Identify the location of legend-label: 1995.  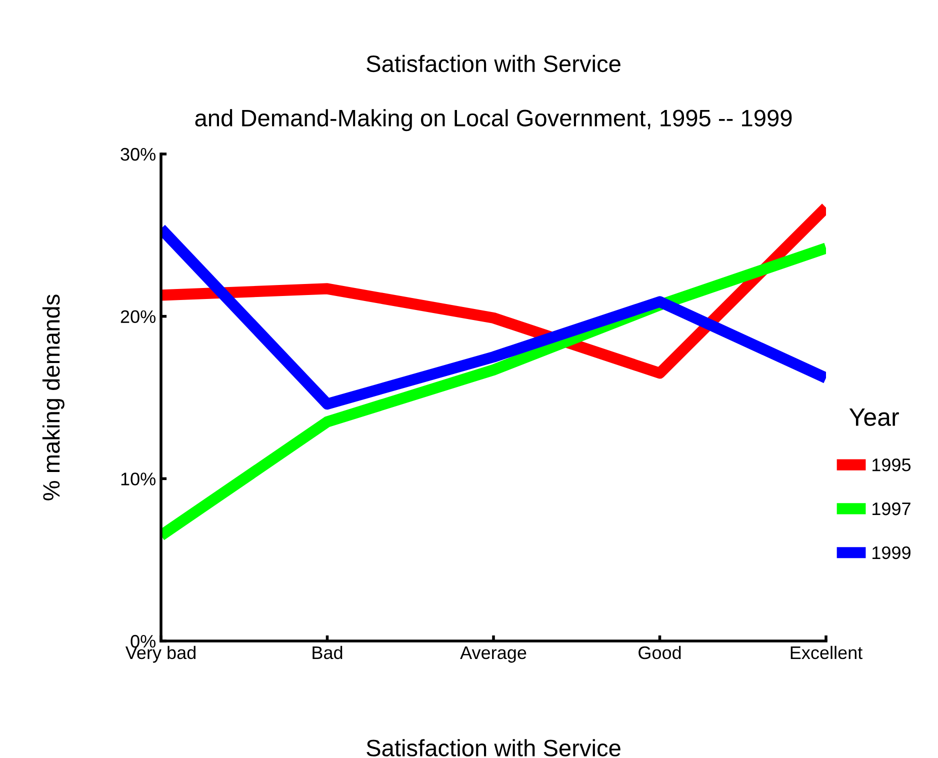
(891, 465).